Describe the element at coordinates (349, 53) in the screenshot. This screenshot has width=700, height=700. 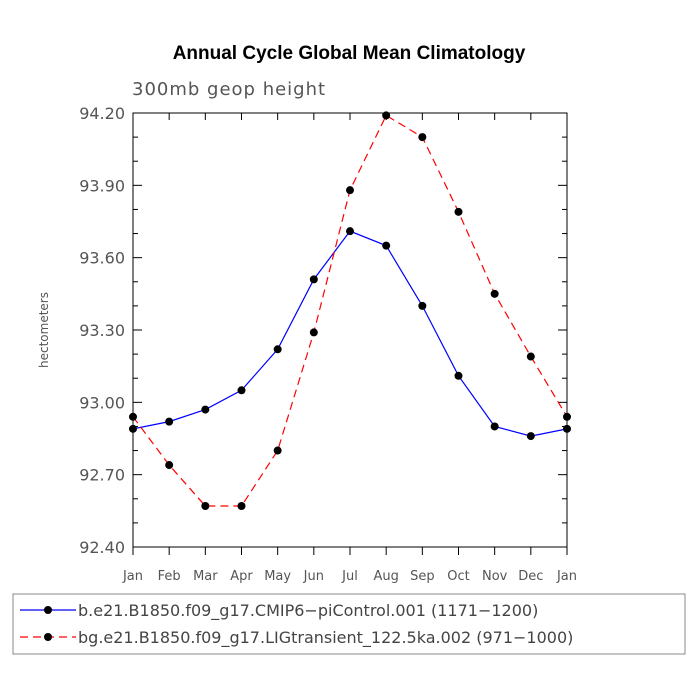
I see `chart-title: Annual Cycle Global Mean Climatology` at that location.